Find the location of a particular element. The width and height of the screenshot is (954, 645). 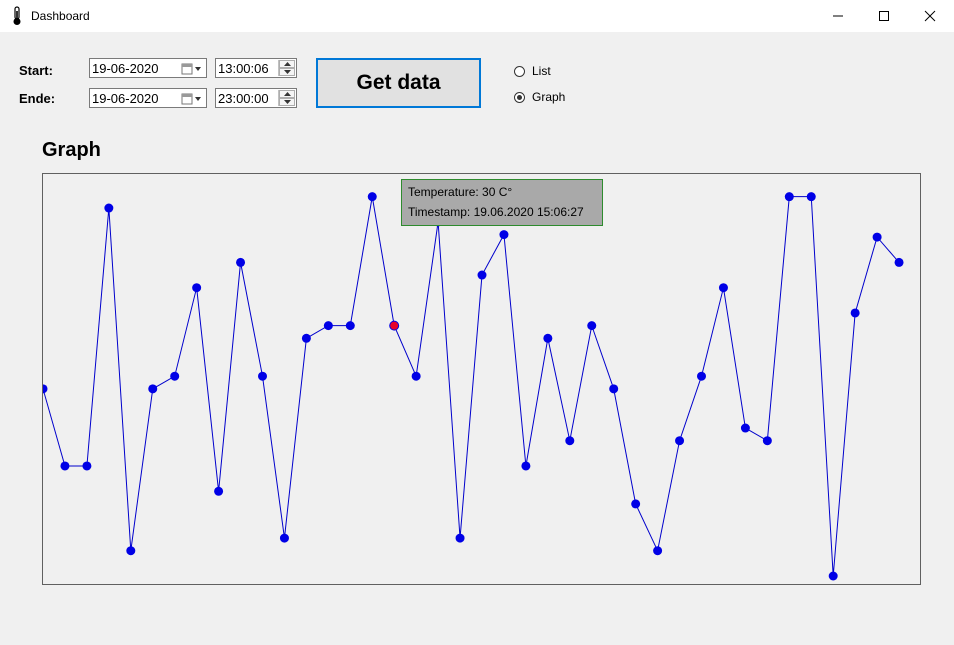

close-button is located at coordinates (930, 16).